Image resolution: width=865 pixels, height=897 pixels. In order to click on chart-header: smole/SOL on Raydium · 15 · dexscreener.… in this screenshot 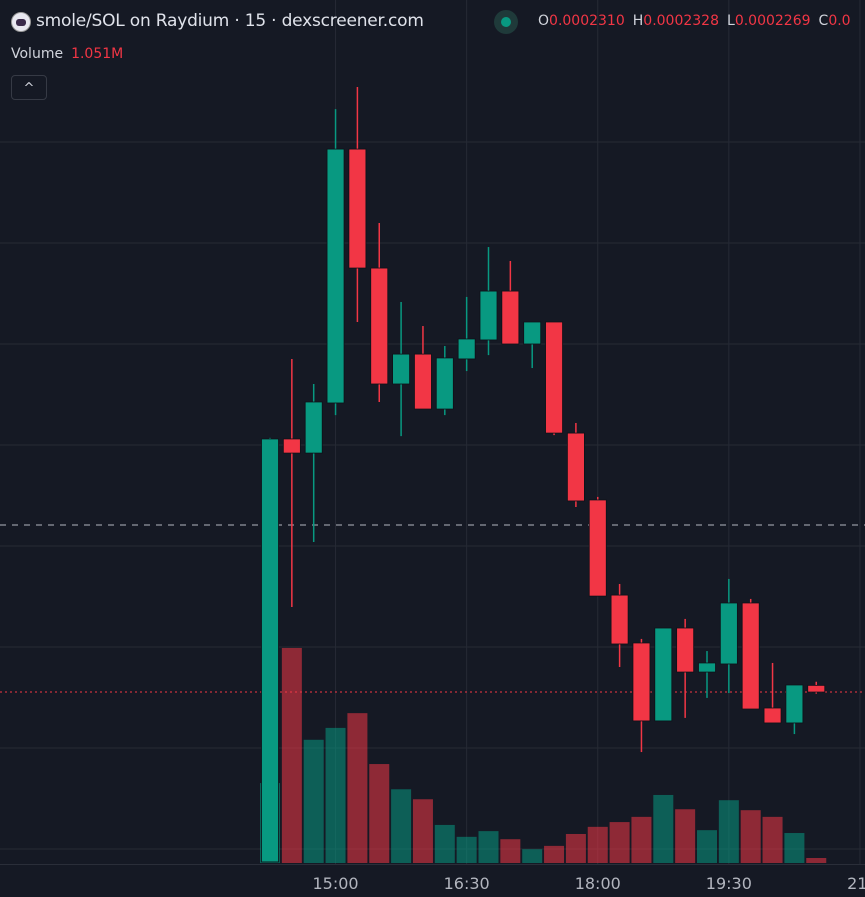, I will do `click(432, 22)`.